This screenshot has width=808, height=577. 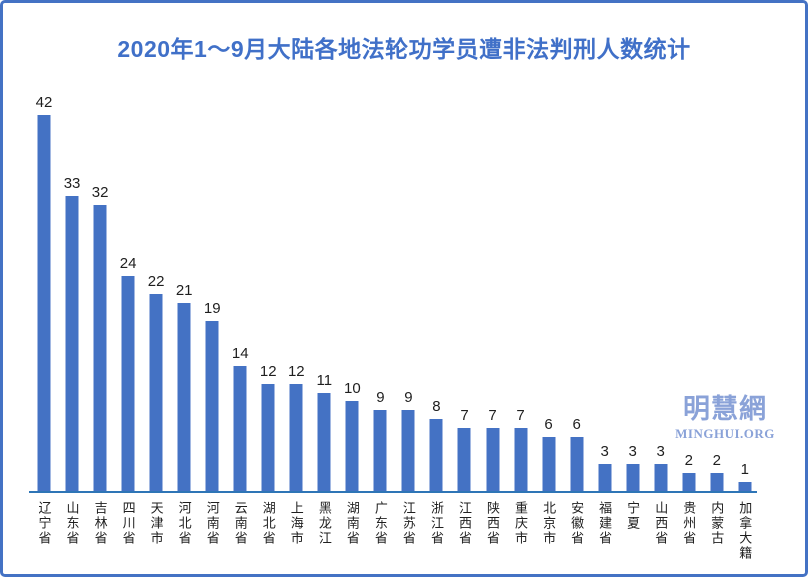 I want to click on bar-slot: 33 山东省, so click(x=72, y=330).